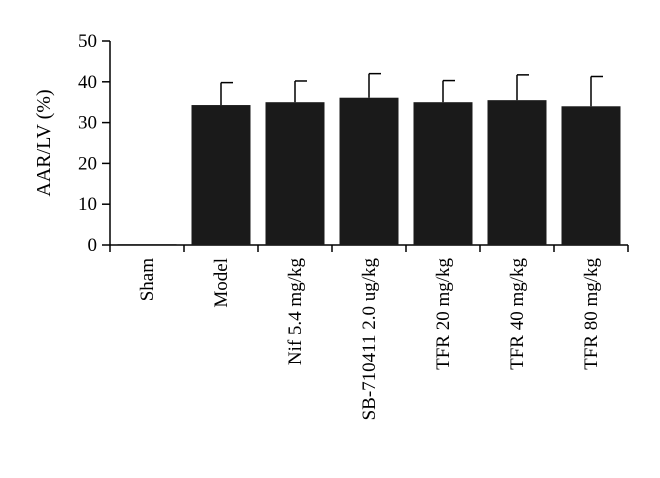 Image resolution: width=660 pixels, height=478 pixels. I want to click on x-tick-label: TFR 20 mg/kg, so click(443, 314).